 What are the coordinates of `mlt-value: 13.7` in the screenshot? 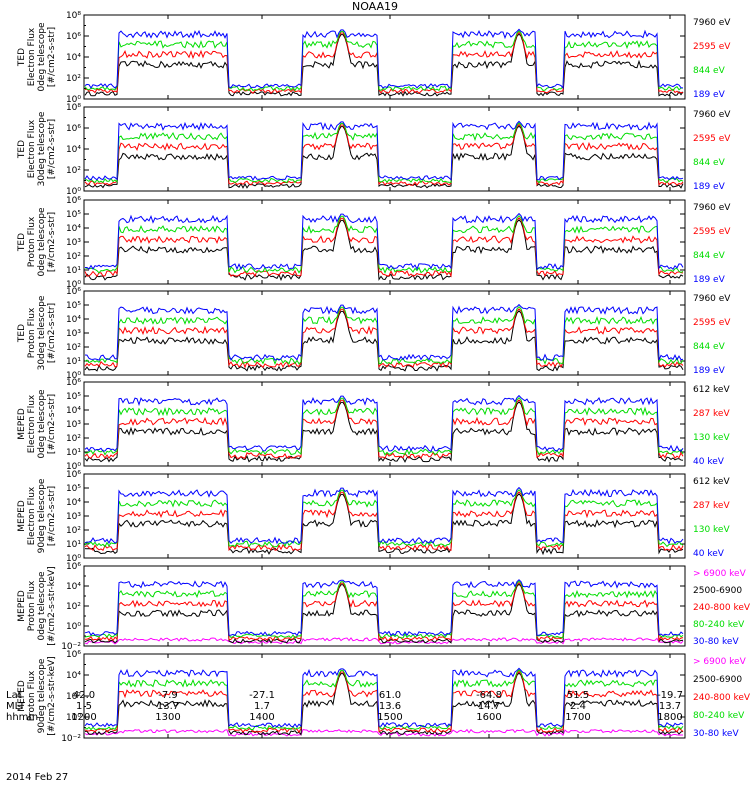 It's located at (168, 706).